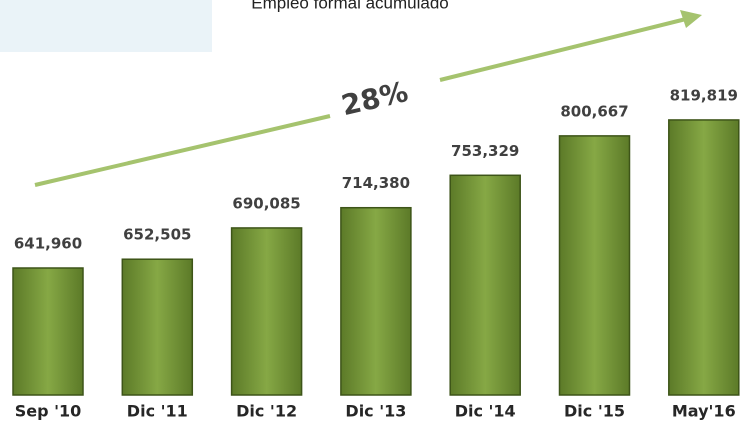 The width and height of the screenshot is (745, 425). Describe the element at coordinates (485, 151) in the screenshot. I see `value-label: 753,329` at that location.